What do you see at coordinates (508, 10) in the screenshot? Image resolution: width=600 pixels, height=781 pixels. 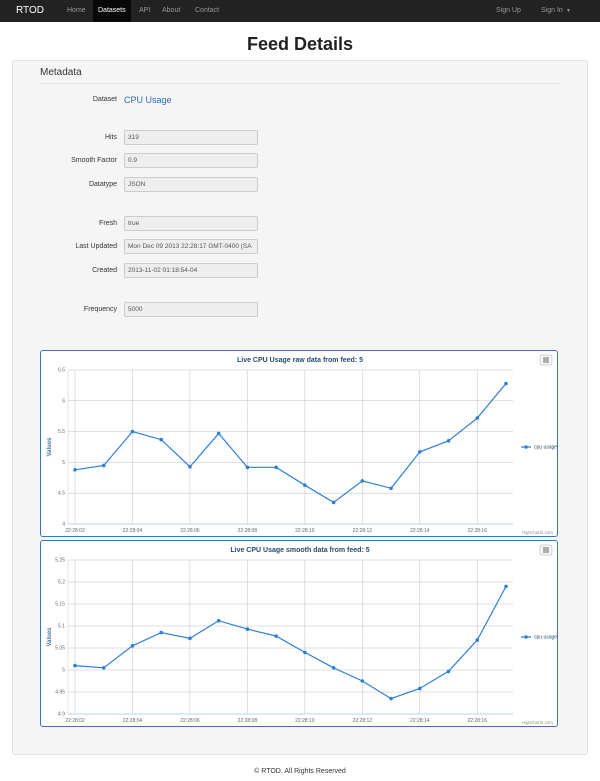 I see `nav-link: Sign Up` at bounding box center [508, 10].